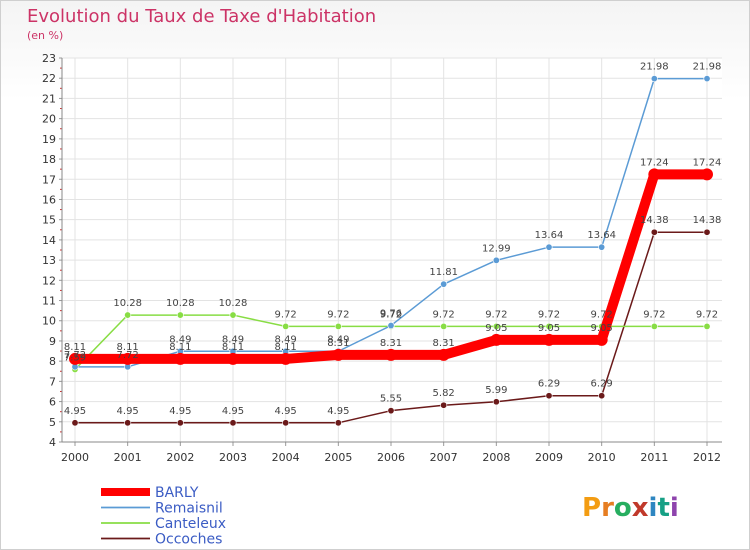  I want to click on y-tick-label: 9, so click(52, 341).